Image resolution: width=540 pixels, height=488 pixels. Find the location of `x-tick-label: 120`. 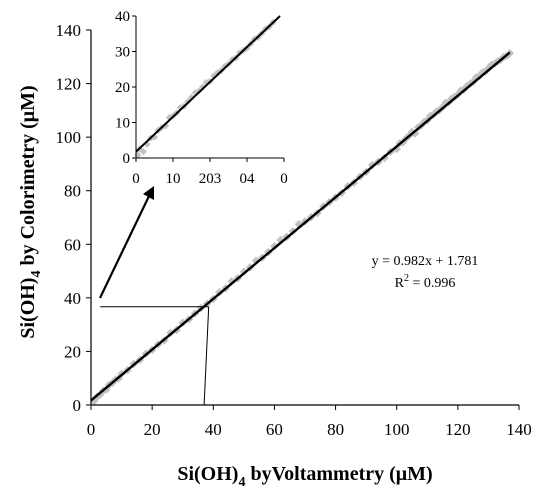

x-tick-label: 120 is located at coordinates (458, 429).